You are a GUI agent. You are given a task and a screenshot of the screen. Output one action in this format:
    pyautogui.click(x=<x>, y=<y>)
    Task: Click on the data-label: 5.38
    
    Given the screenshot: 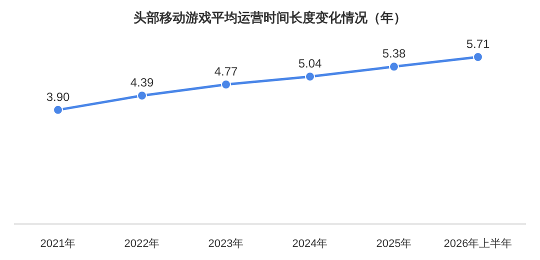 What is the action you would take?
    pyautogui.click(x=394, y=53)
    